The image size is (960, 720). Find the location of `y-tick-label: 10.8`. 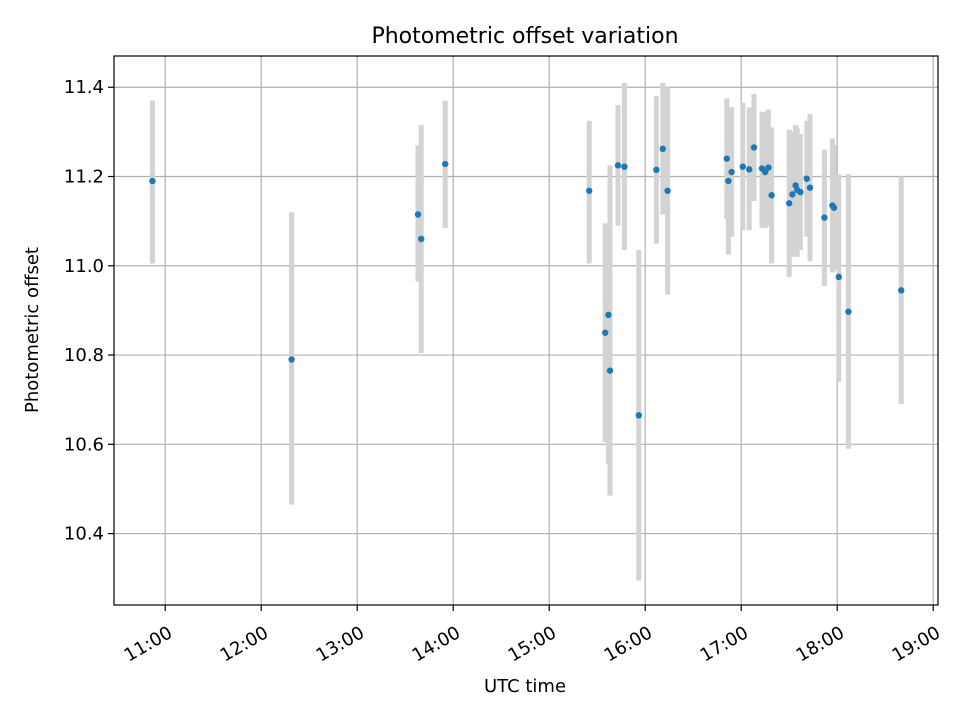

y-tick-label: 10.8 is located at coordinates (84, 355).